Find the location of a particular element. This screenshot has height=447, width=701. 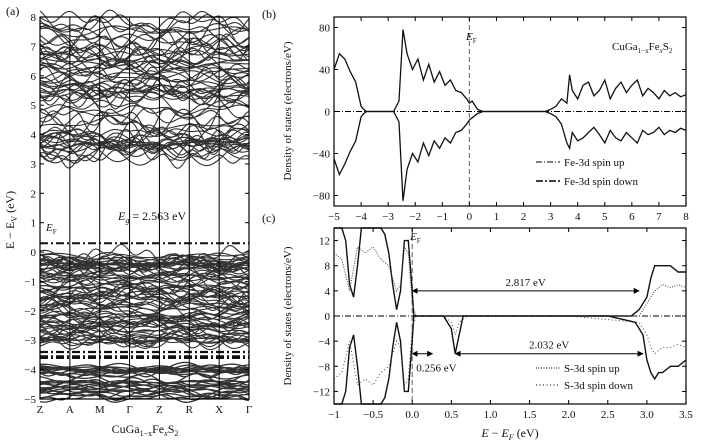

y-tick-label: −1 is located at coordinates (30, 282).